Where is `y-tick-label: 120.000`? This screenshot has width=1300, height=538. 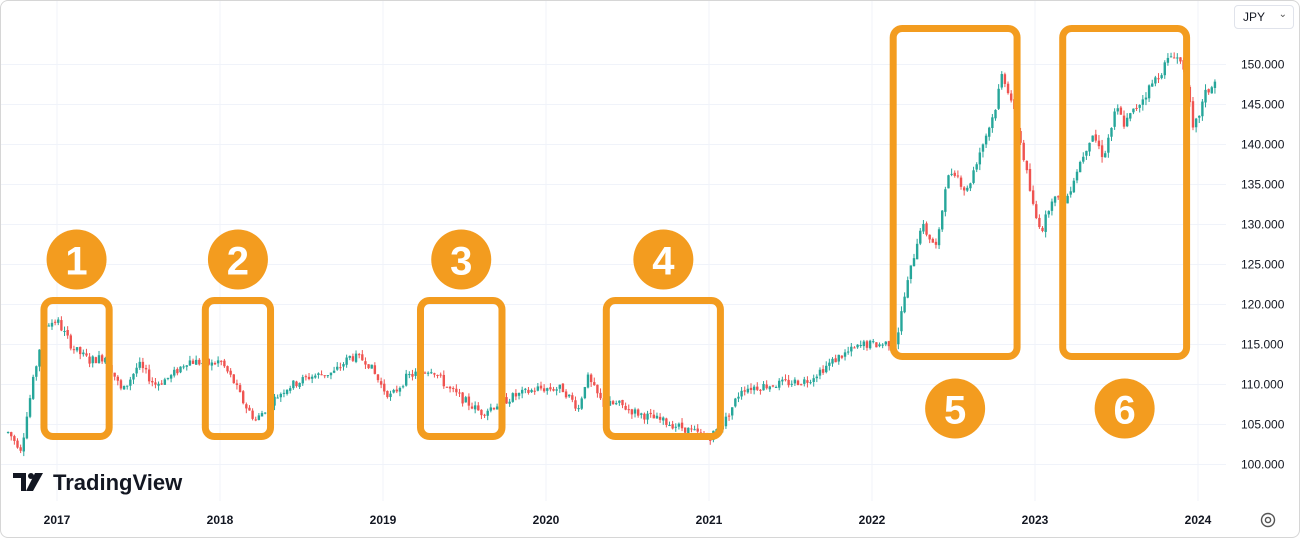 y-tick-label: 120.000 is located at coordinates (1263, 305).